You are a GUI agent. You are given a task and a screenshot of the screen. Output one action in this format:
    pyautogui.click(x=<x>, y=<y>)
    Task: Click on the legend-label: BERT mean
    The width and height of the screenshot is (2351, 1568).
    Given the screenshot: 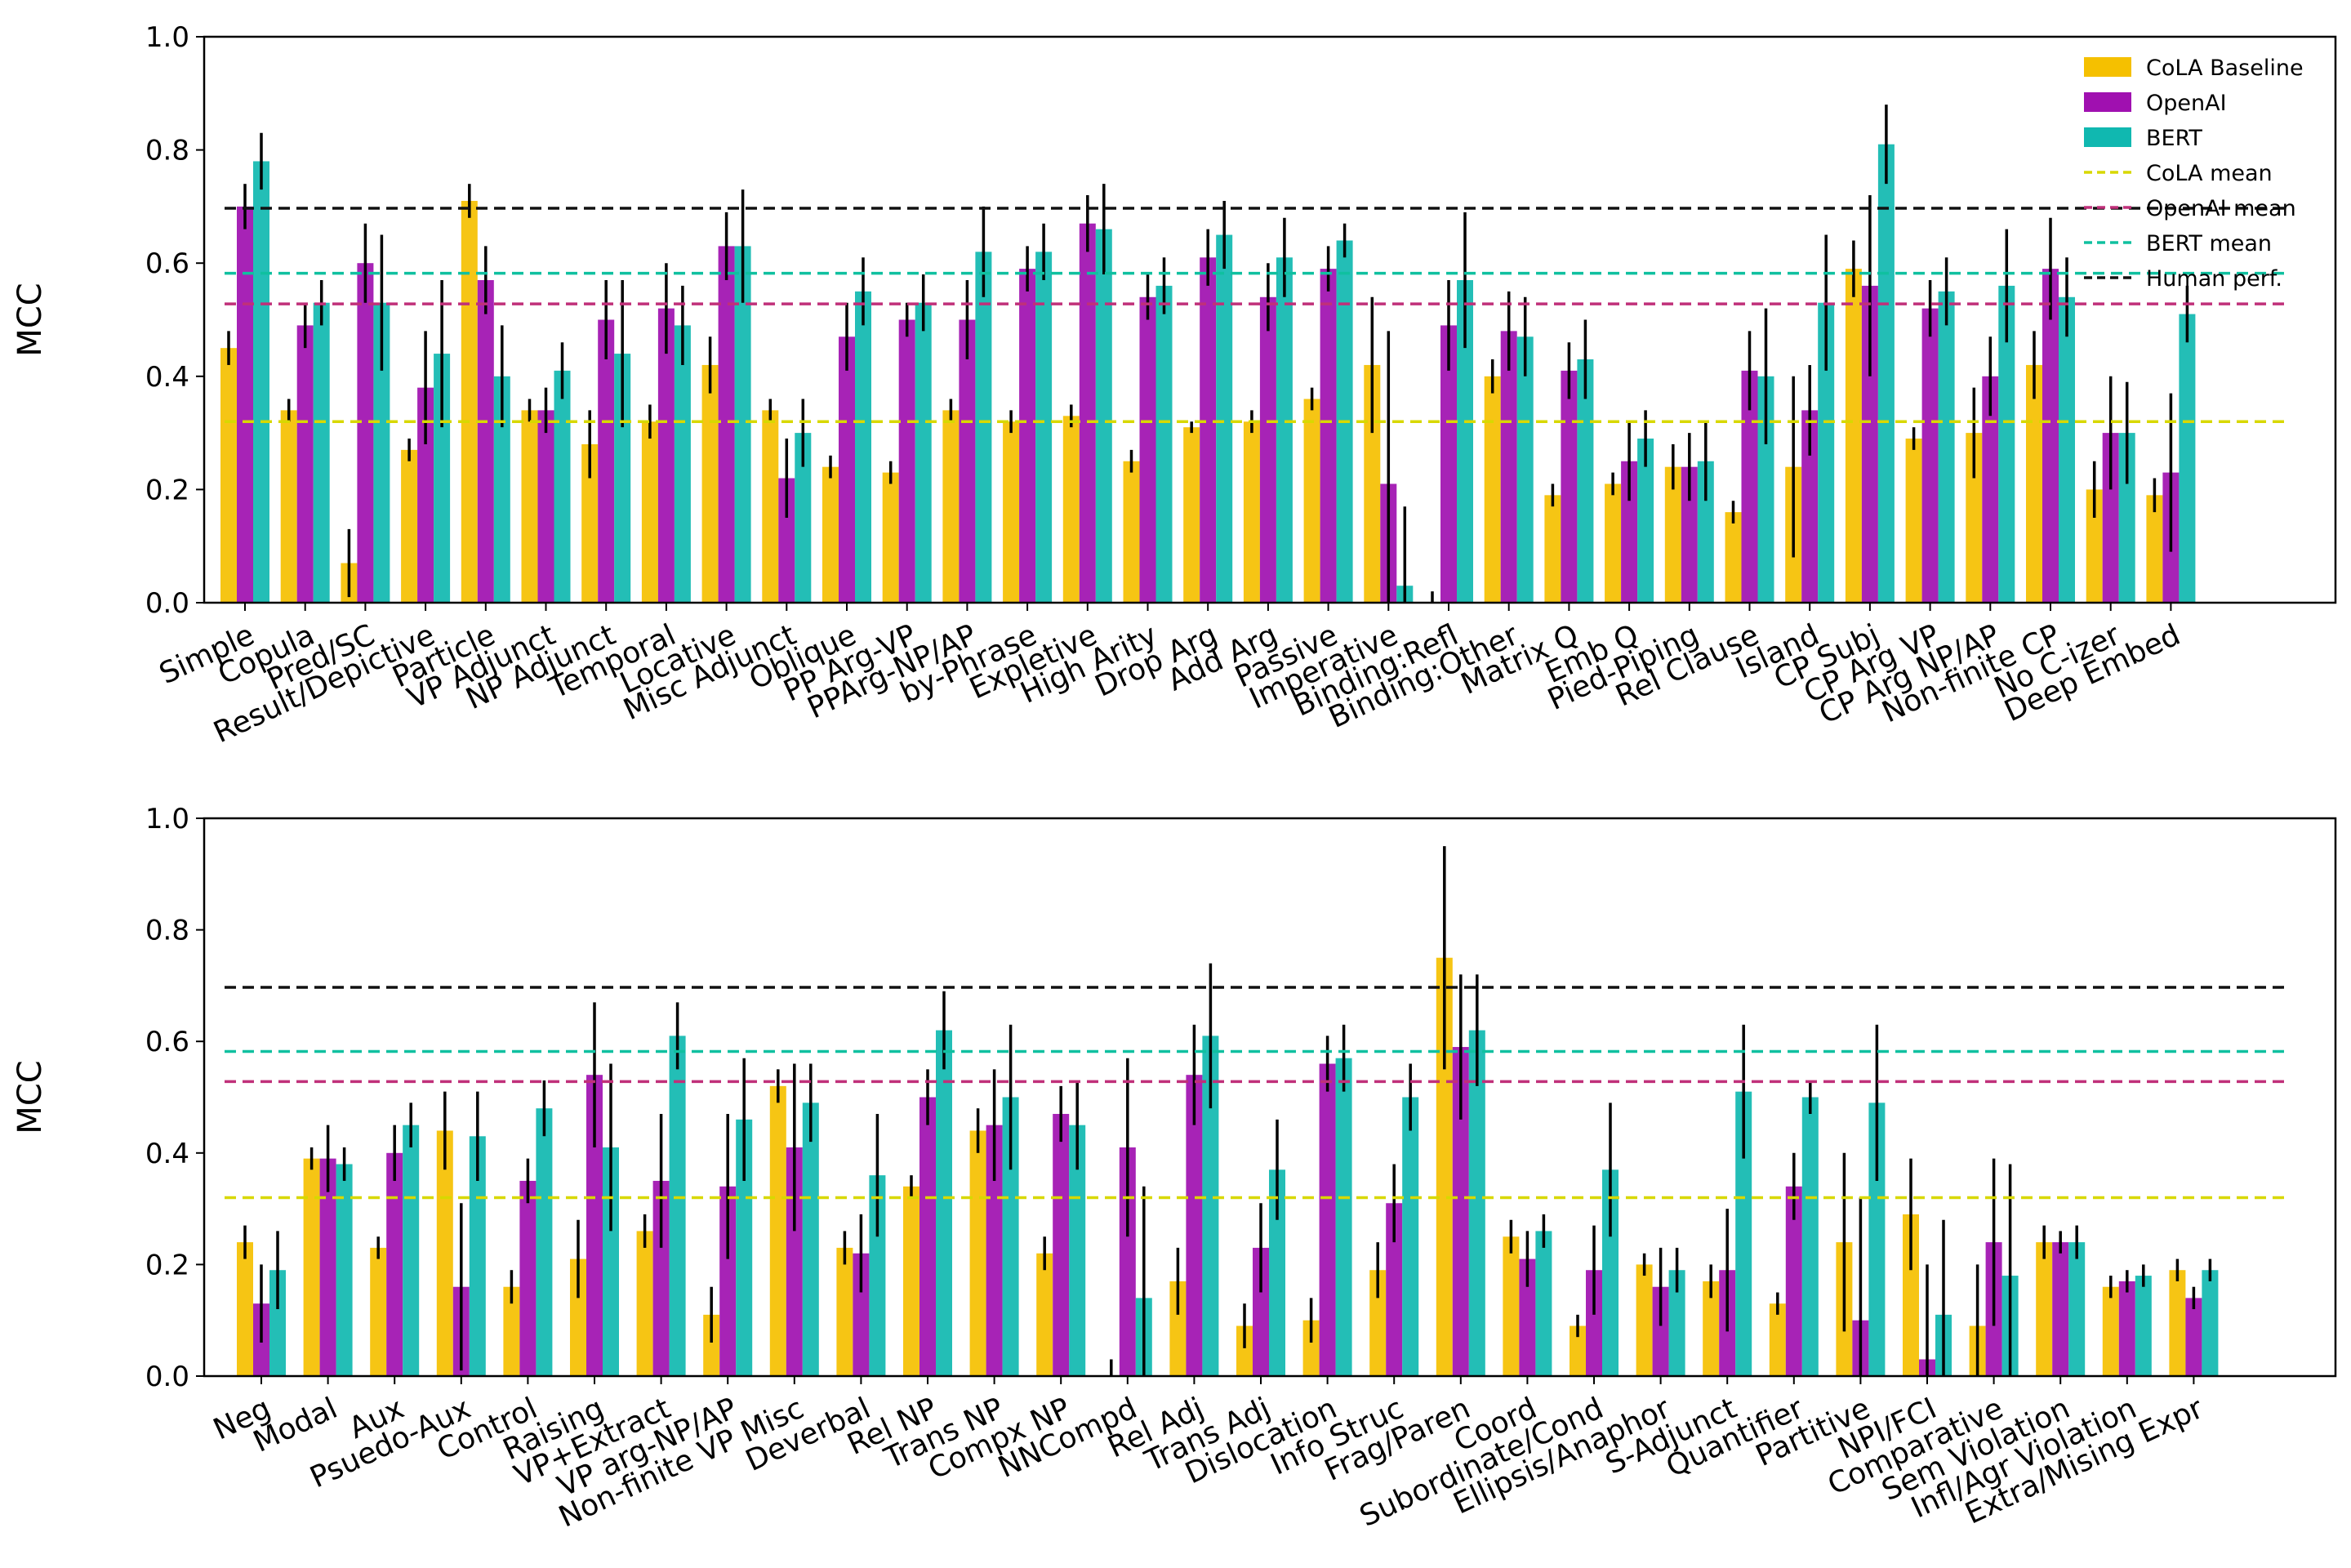 What is the action you would take?
    pyautogui.click(x=2209, y=243)
    